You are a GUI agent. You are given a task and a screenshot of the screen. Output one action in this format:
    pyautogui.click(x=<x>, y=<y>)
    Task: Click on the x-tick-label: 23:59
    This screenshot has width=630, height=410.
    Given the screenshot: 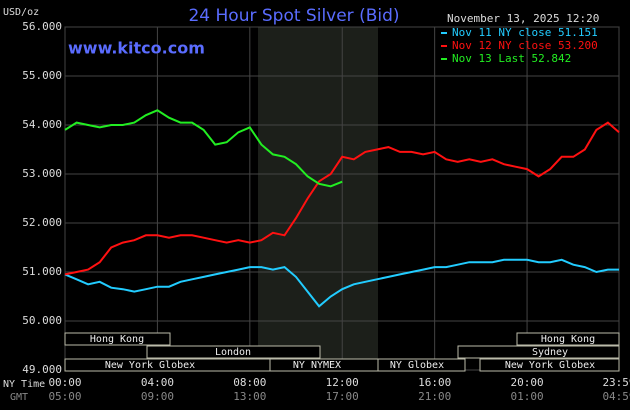 What is the action you would take?
    pyautogui.click(x=616, y=382)
    